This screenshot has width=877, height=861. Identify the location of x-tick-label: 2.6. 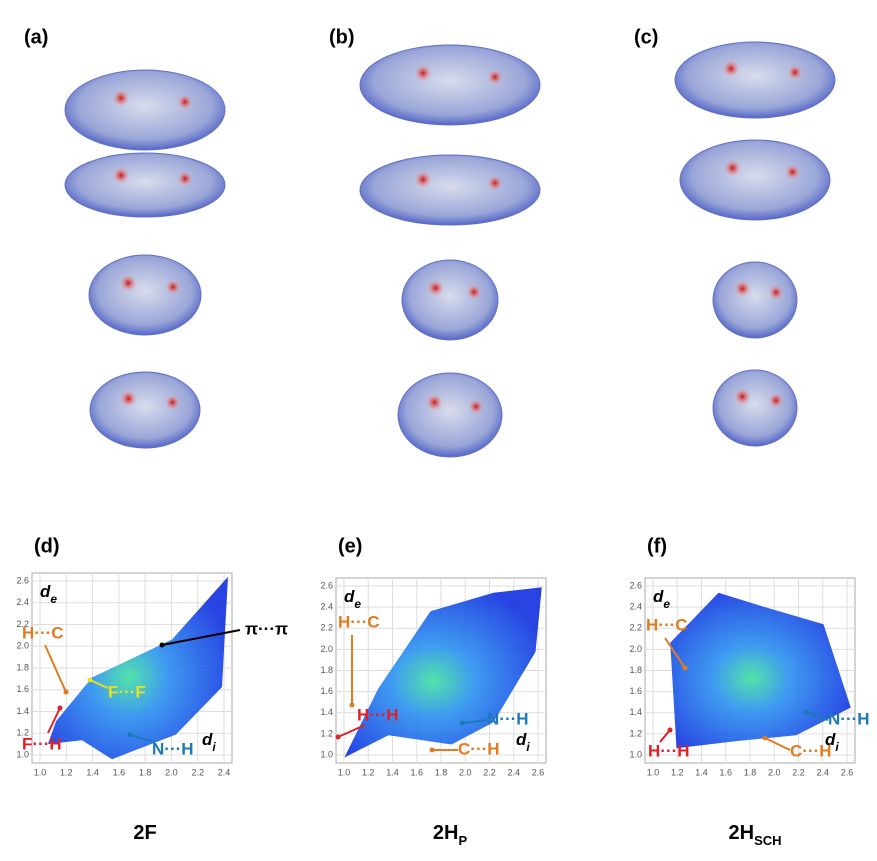
(847, 772).